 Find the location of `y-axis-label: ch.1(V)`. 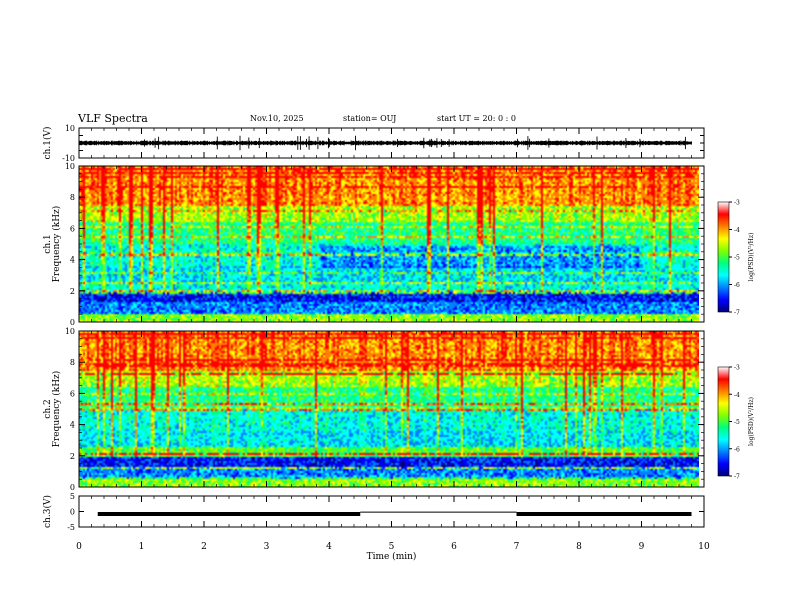

y-axis-label: ch.1(V) is located at coordinates (47, 143).